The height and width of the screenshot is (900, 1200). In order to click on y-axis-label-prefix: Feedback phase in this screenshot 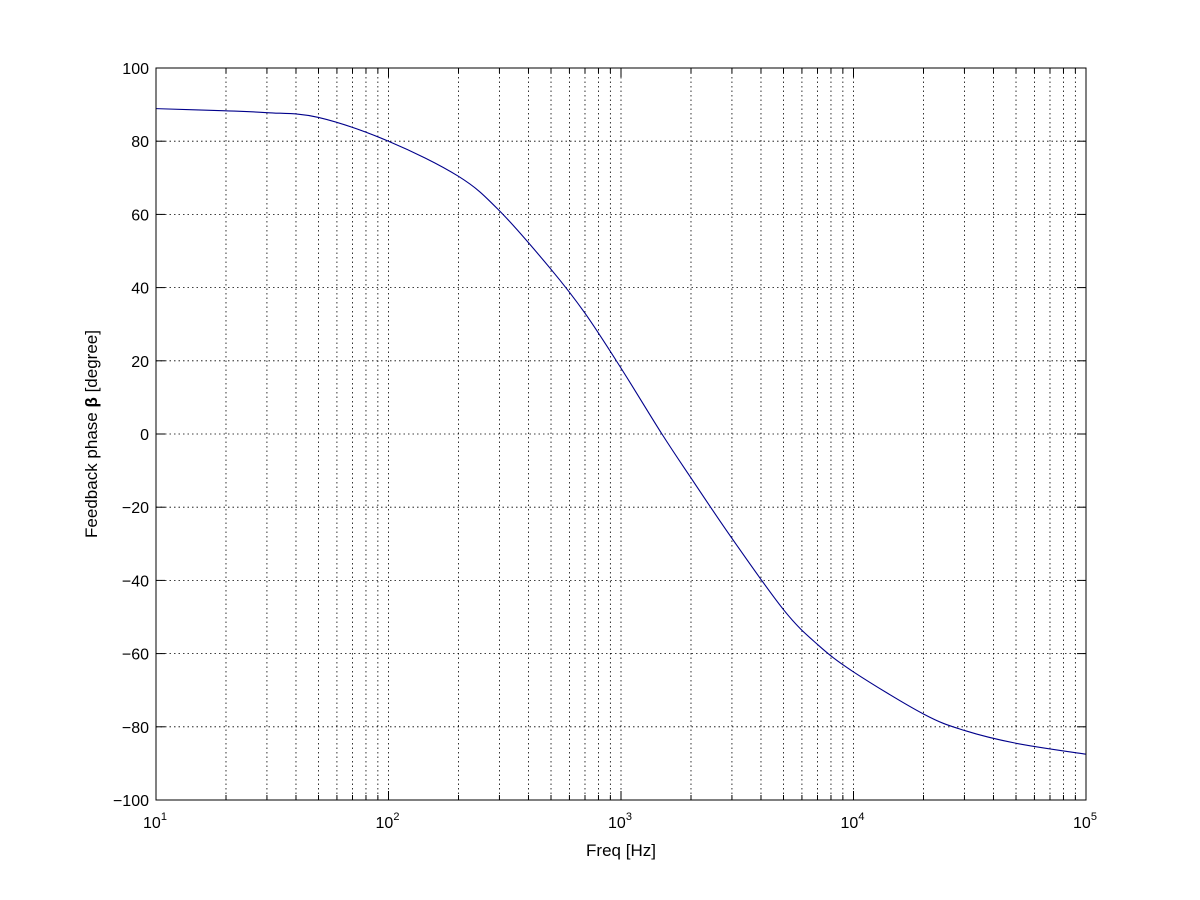, I will do `click(91, 473)`.